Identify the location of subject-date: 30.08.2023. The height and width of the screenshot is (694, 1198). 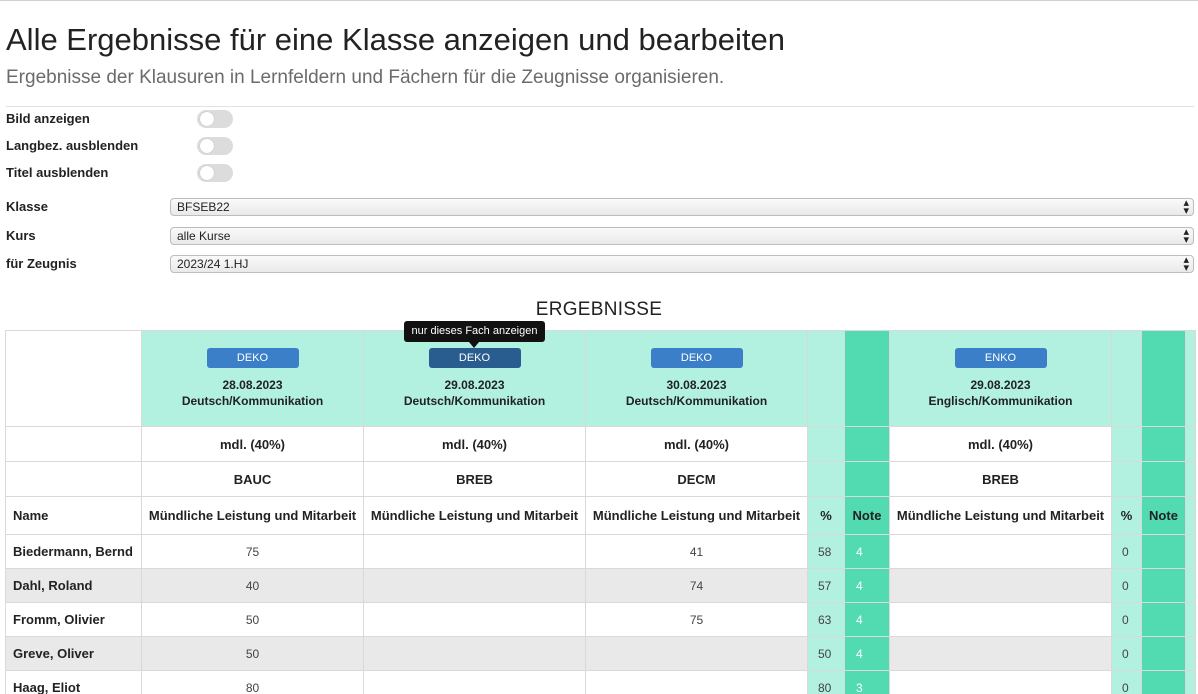
(696, 385).